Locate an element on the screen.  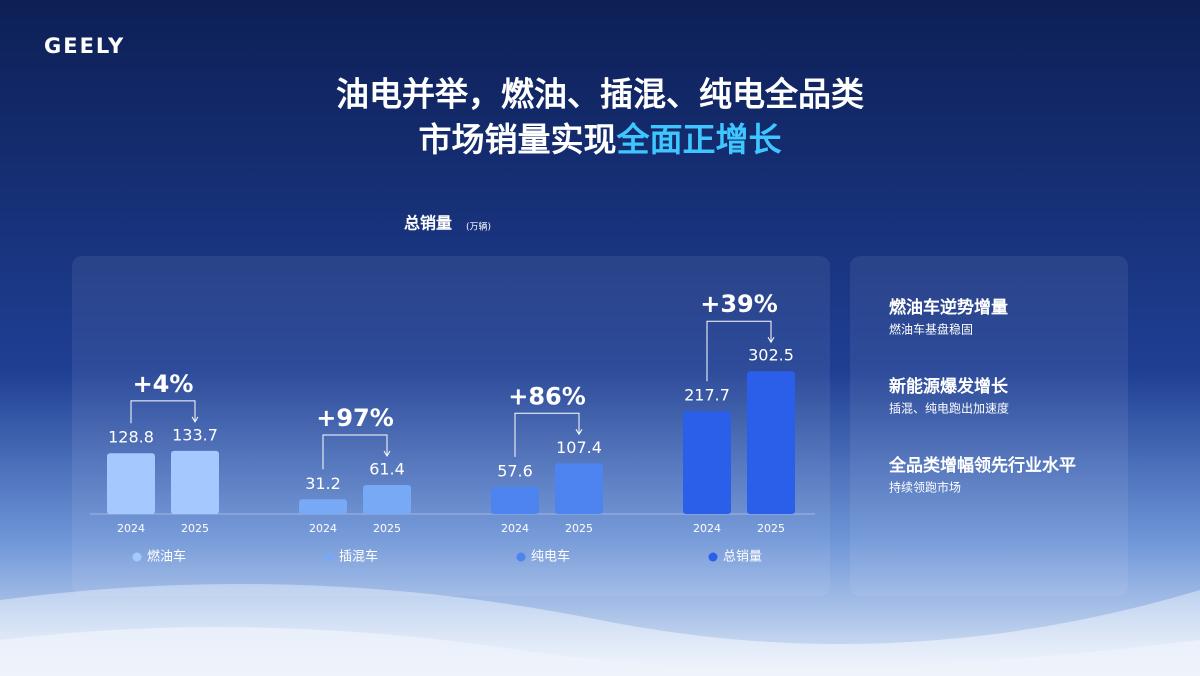
growth-label: +4% is located at coordinates (163, 384).